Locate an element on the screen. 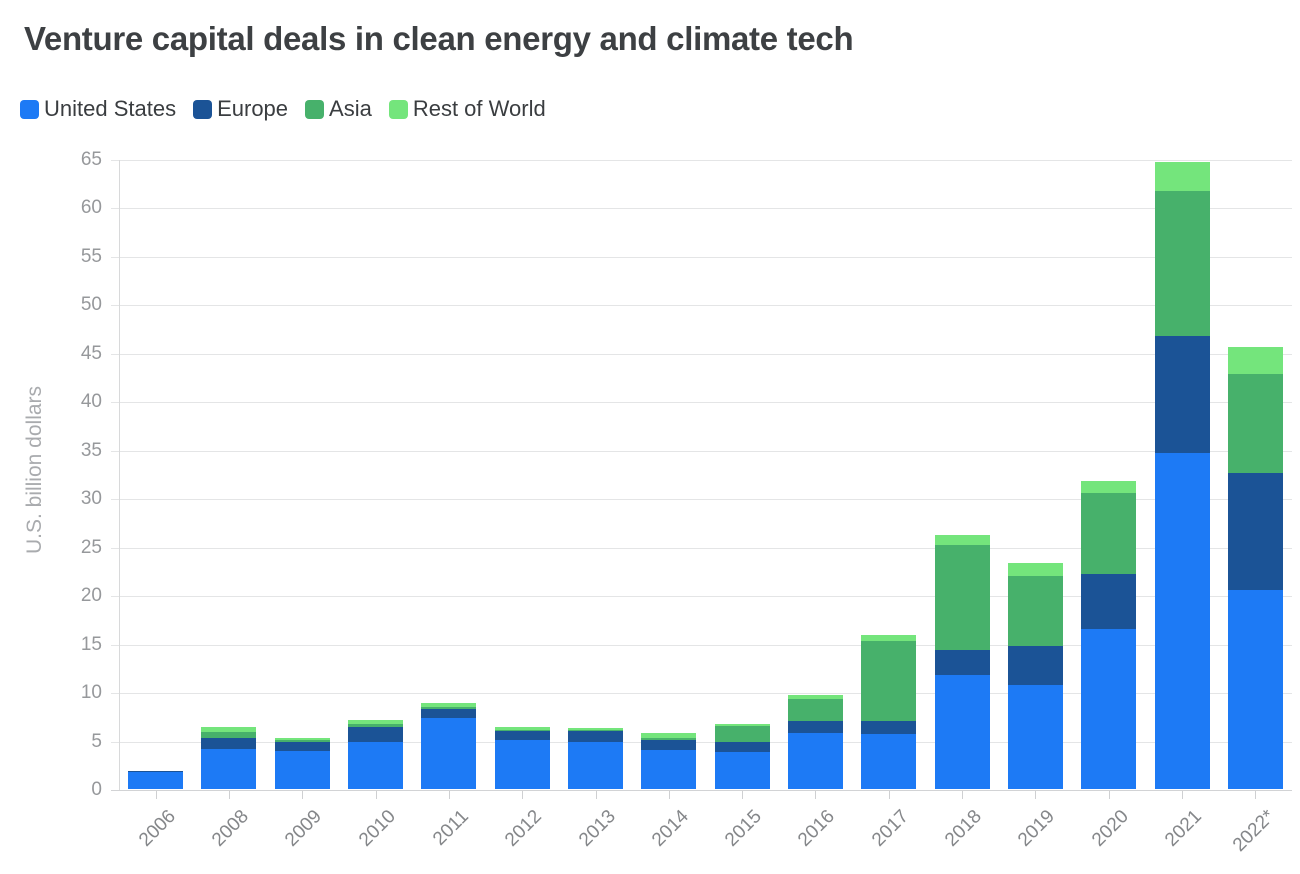 The image size is (1300, 874). bar-segment-europe-2009 is located at coordinates (302, 747).